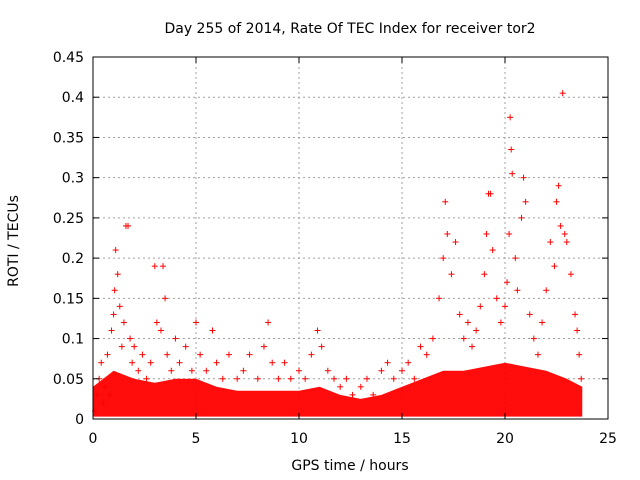 Image resolution: width=640 pixels, height=480 pixels. I want to click on x-axis-label: GPS time / hours, so click(349, 466).